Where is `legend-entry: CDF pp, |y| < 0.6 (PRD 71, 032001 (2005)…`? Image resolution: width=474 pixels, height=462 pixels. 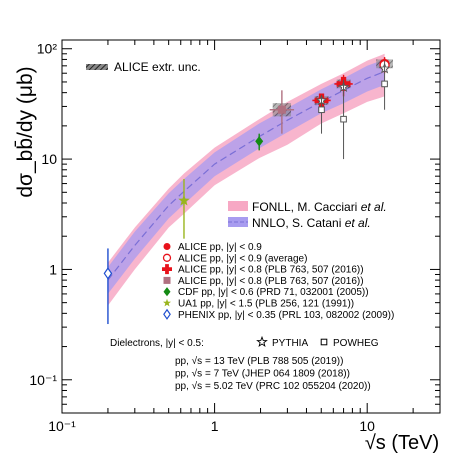 legend-entry: CDF pp, |y| < 0.6 (PRD 71, 032001 (2005)… is located at coordinates (273, 292).